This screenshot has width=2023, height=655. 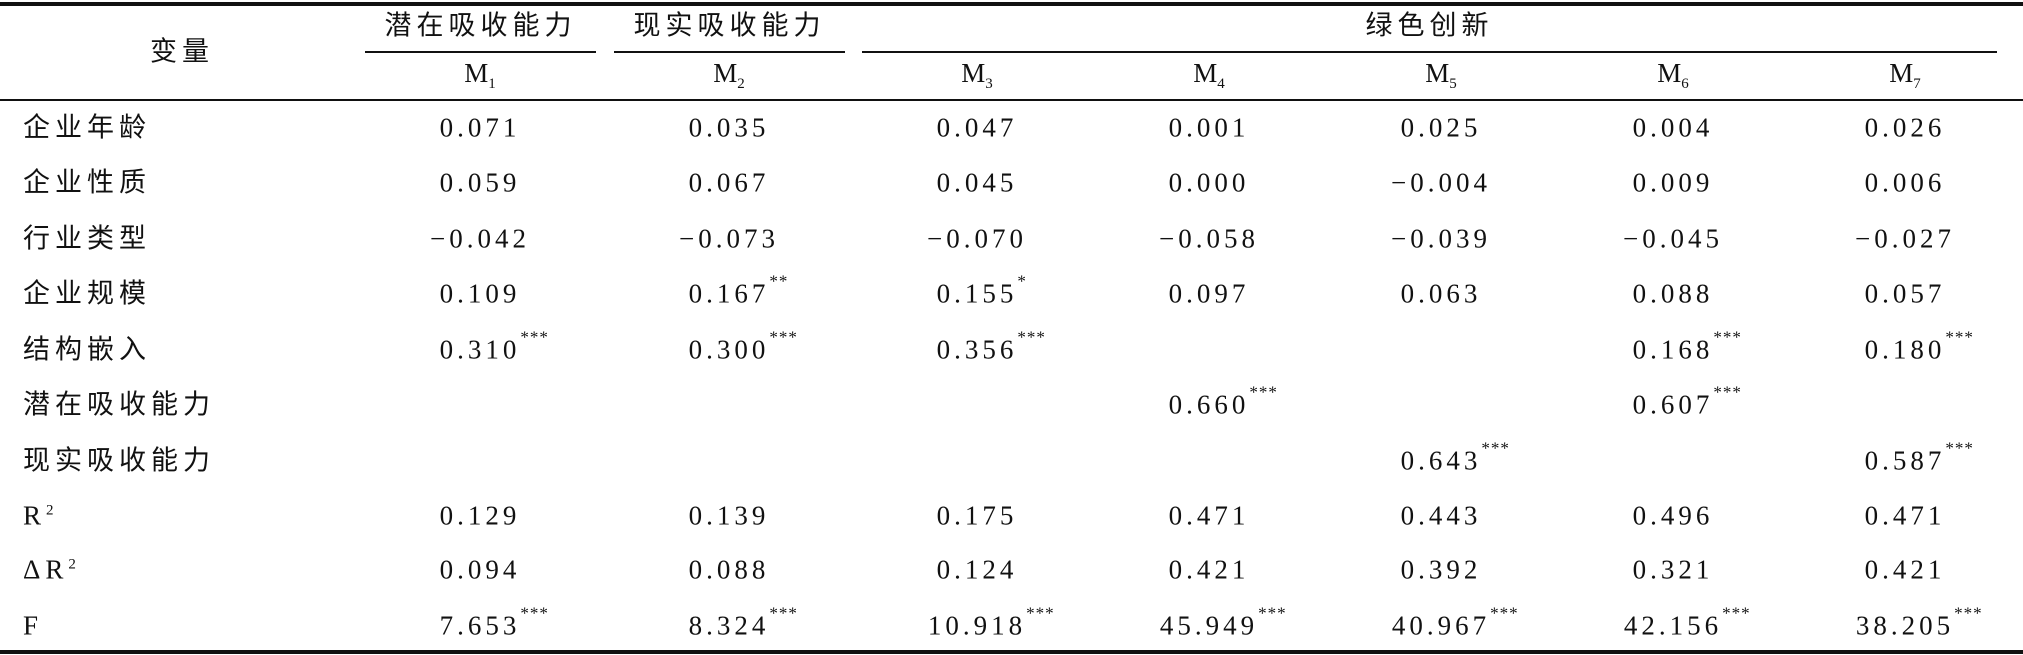 What do you see at coordinates (480, 570) in the screenshot?
I see `cell: 0.094` at bounding box center [480, 570].